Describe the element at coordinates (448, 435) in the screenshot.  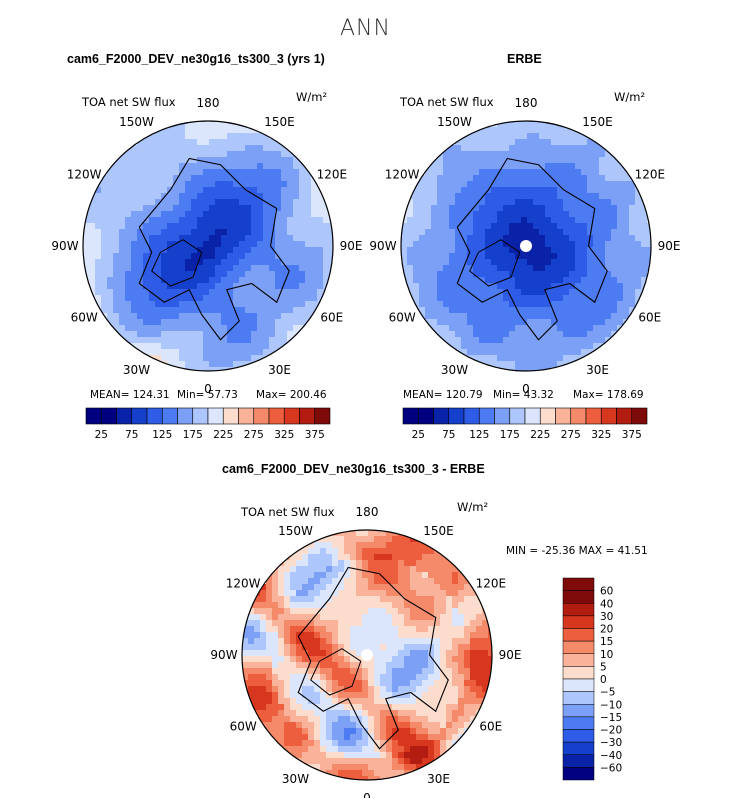
I see `colorbar-tick-label: 75` at that location.